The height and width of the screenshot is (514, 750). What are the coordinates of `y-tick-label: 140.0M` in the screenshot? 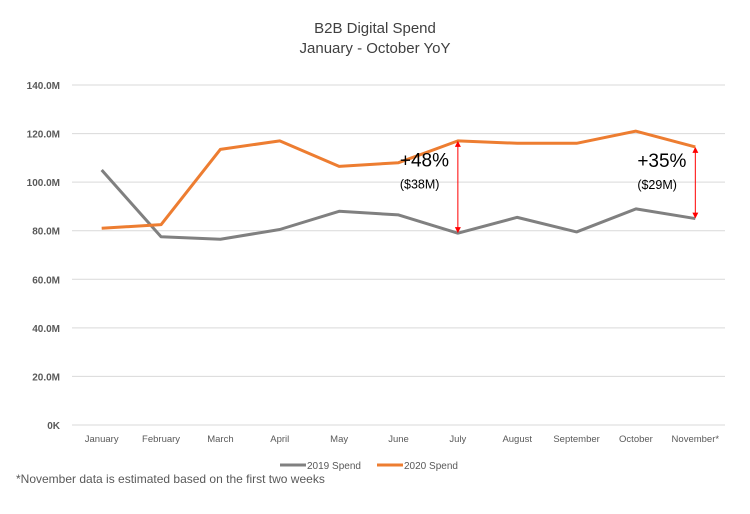 It's located at (43, 86).